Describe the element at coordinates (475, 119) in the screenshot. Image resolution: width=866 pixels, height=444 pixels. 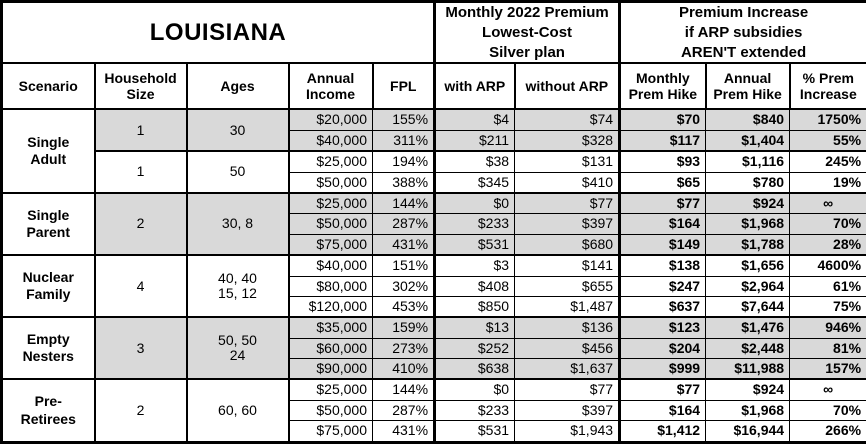
I see `with-arp-cell: $4` at that location.